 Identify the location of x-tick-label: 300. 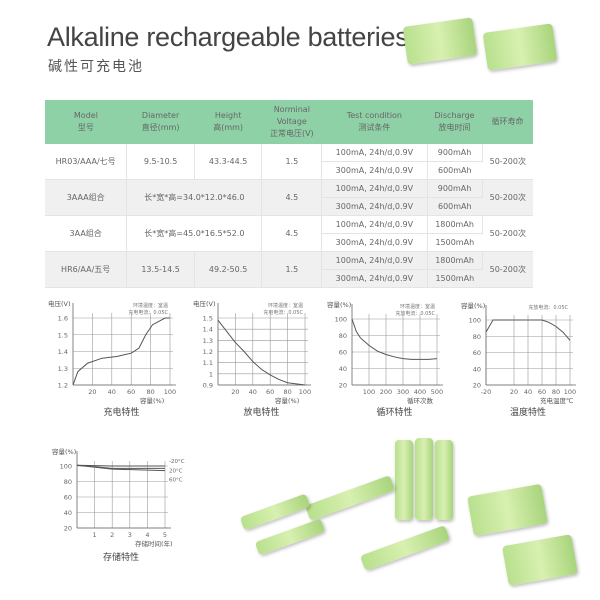
(403, 392).